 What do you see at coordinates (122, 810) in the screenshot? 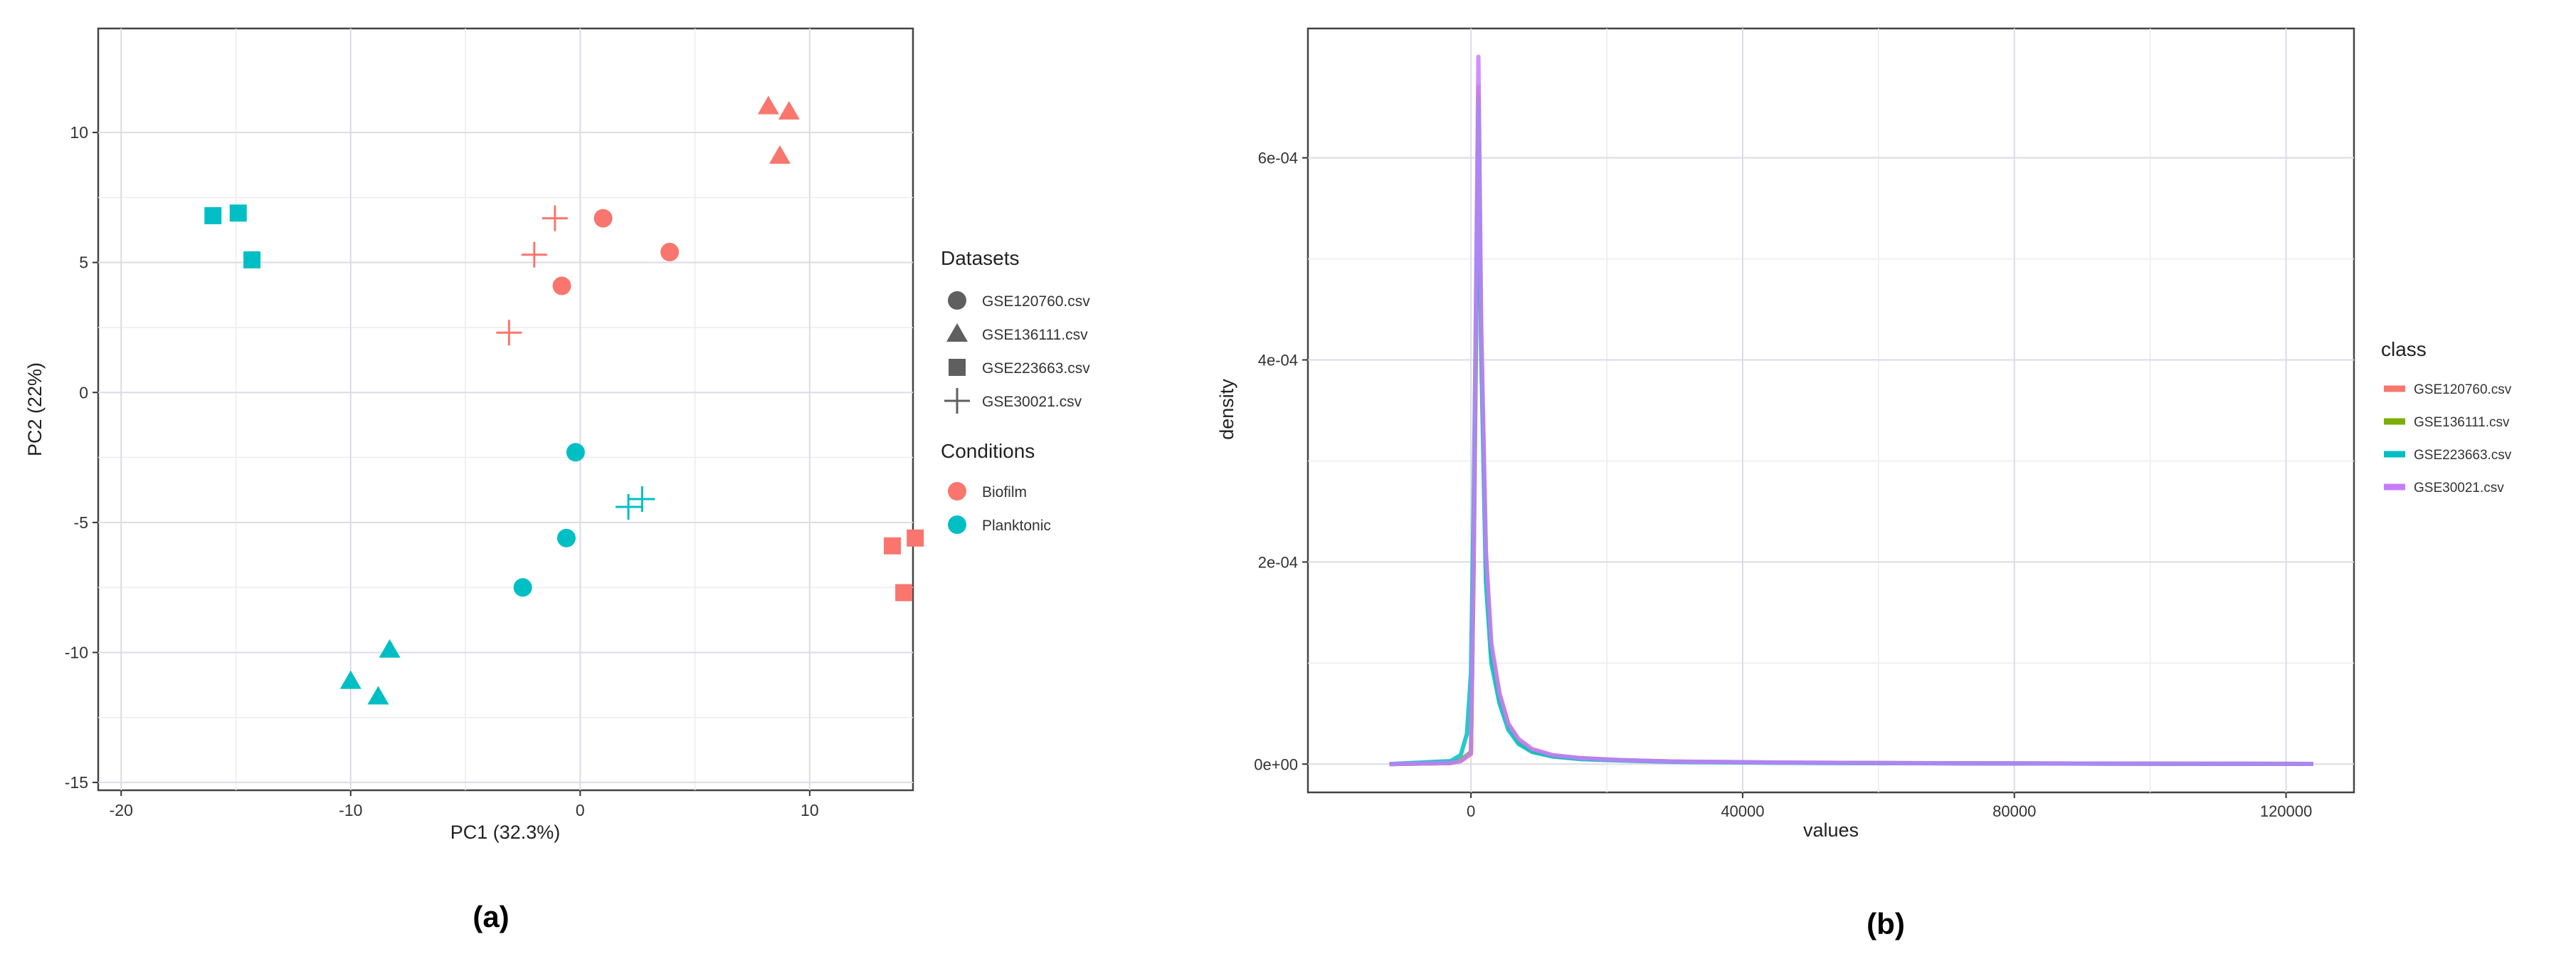
I see `x-tick-label: -20` at bounding box center [122, 810].